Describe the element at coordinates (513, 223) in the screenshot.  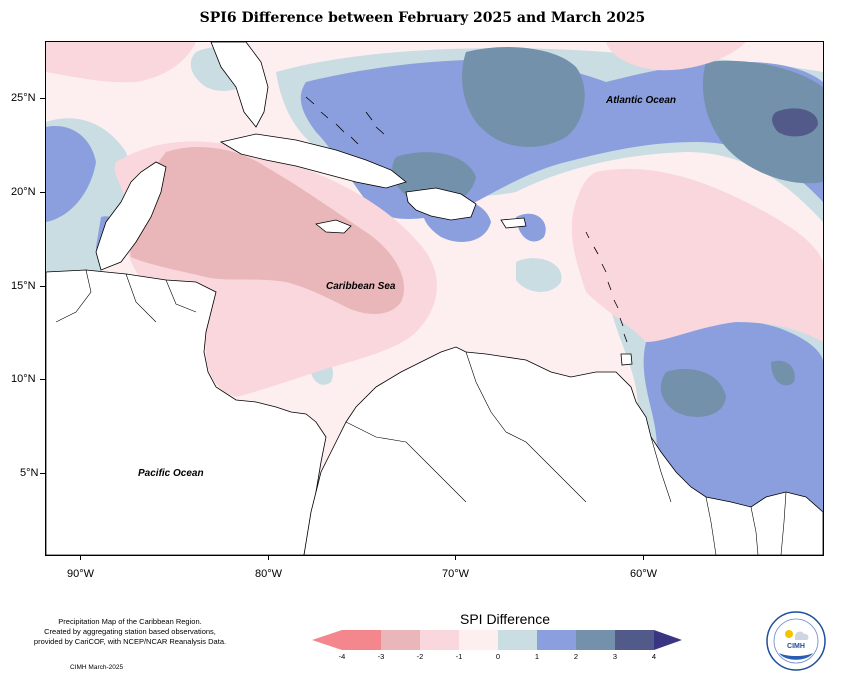
I see `puerto-rico` at that location.